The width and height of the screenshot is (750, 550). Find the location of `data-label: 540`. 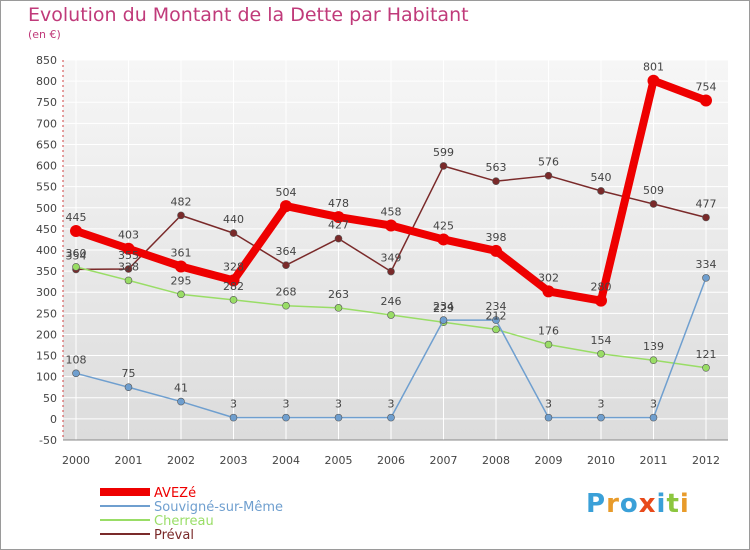

data-label: 540 is located at coordinates (601, 177).